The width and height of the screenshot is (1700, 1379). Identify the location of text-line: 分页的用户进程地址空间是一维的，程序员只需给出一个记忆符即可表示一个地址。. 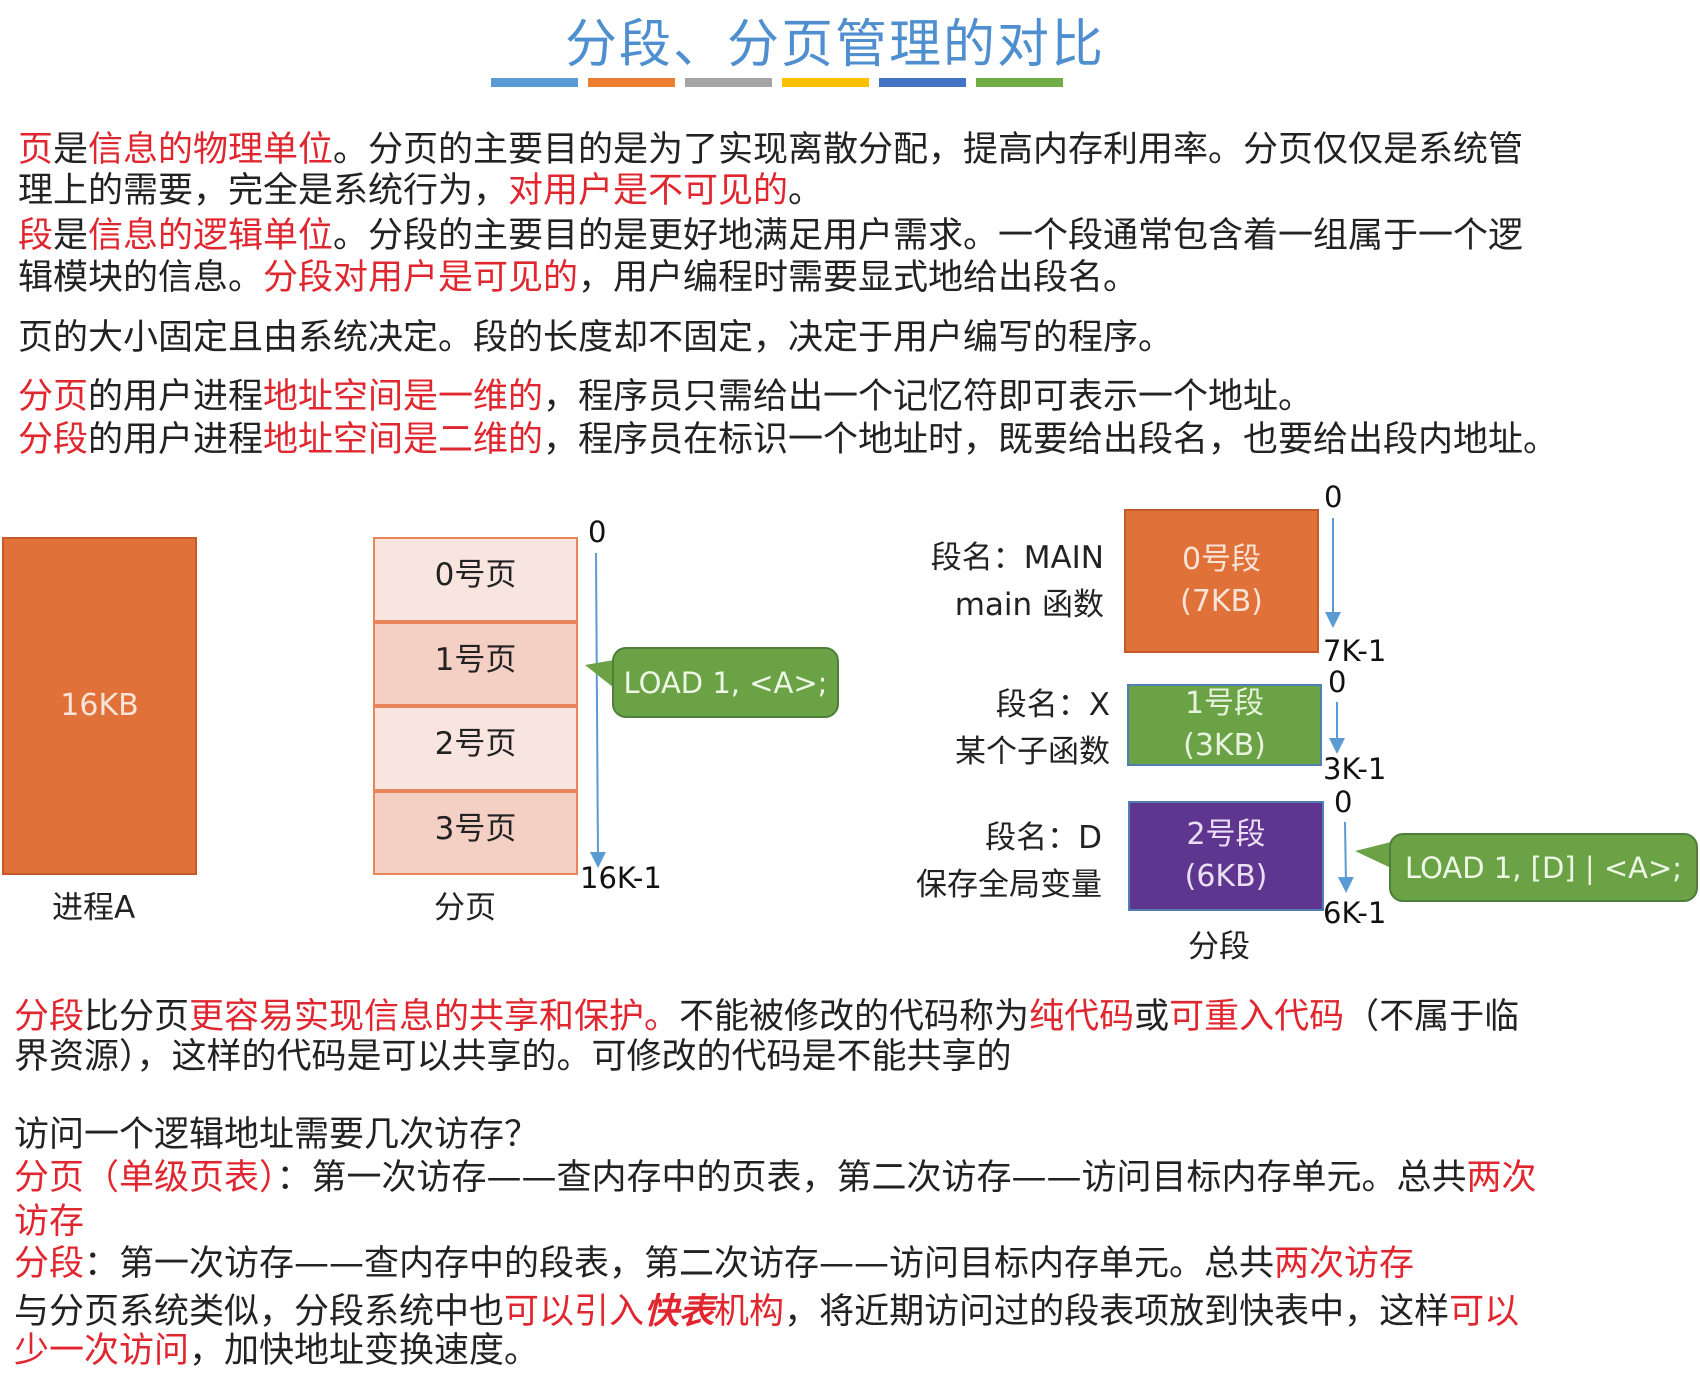
(665, 397).